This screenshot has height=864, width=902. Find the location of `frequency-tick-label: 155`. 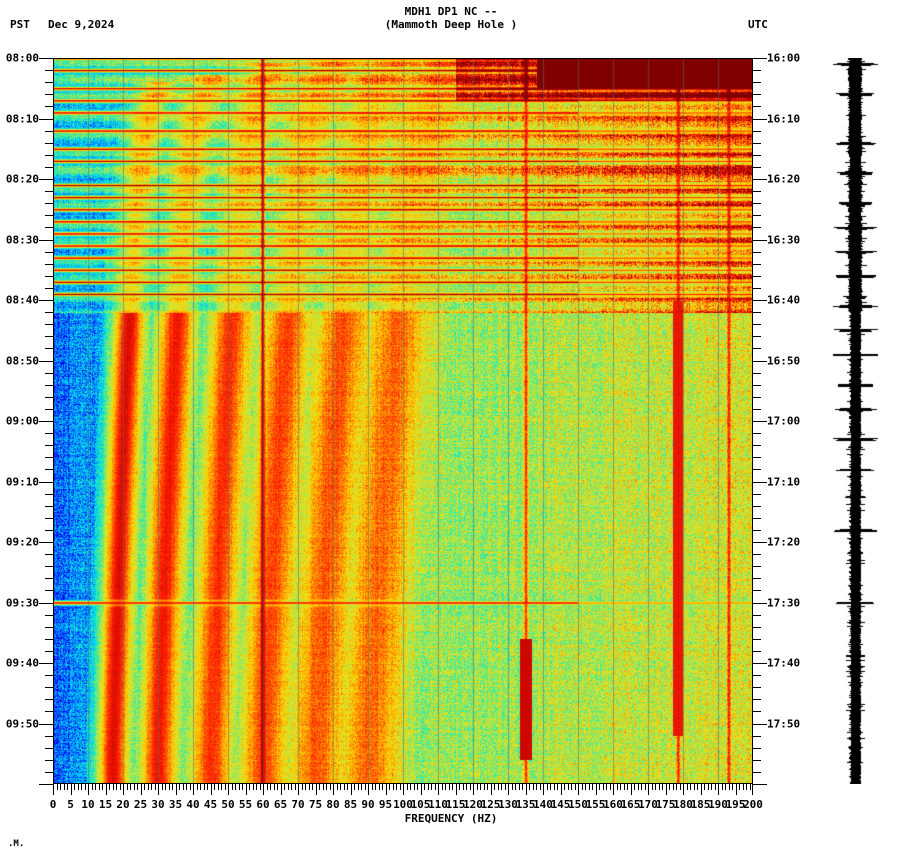

frequency-tick-label: 155 is located at coordinates (595, 804).